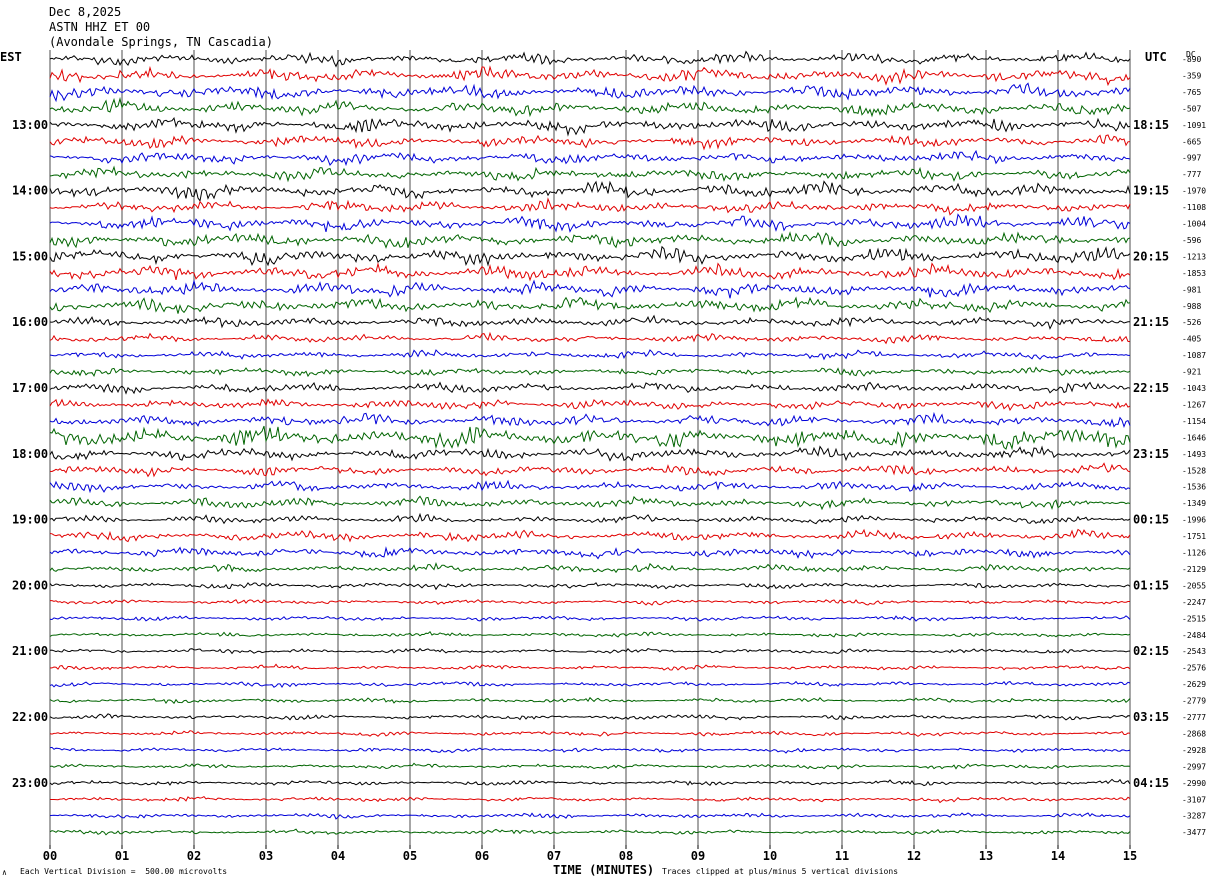 The height and width of the screenshot is (886, 1210). Describe the element at coordinates (1151, 125) in the screenshot. I see `utc-hour-label: 18:15` at that location.